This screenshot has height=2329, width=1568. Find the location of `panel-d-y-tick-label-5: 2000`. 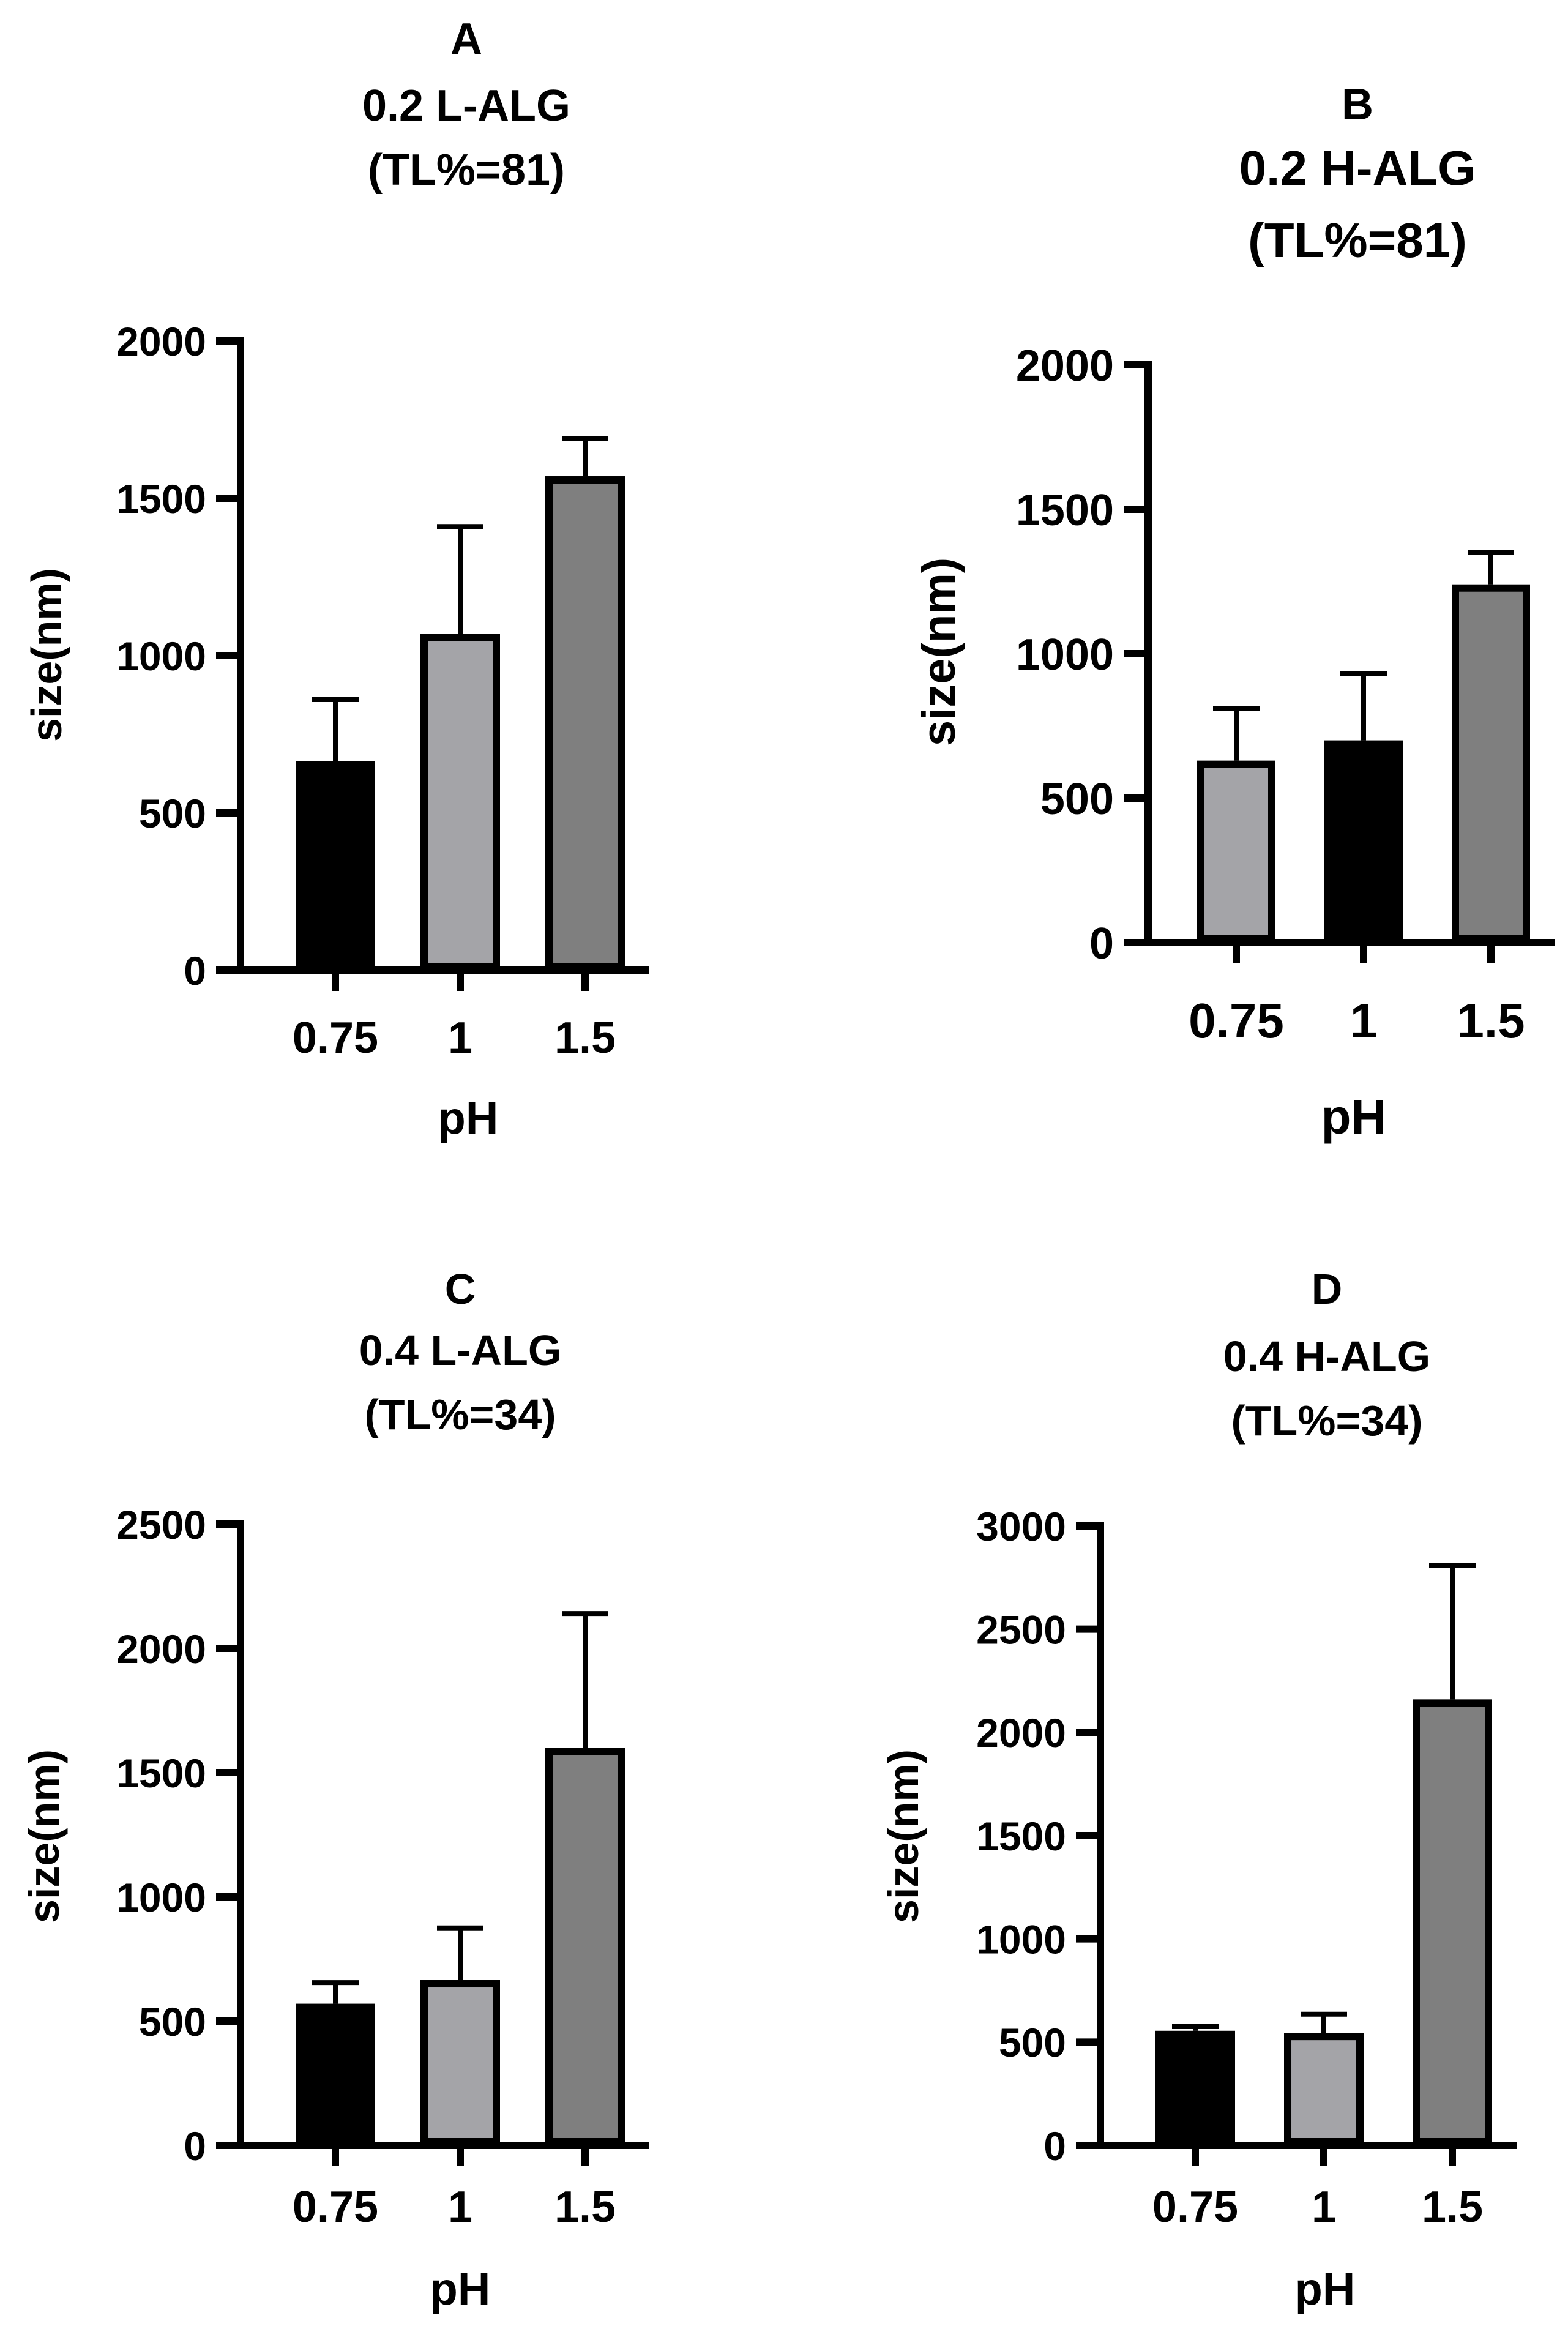

panel-d-y-tick-label-5: 2000 is located at coordinates (1021, 1732).